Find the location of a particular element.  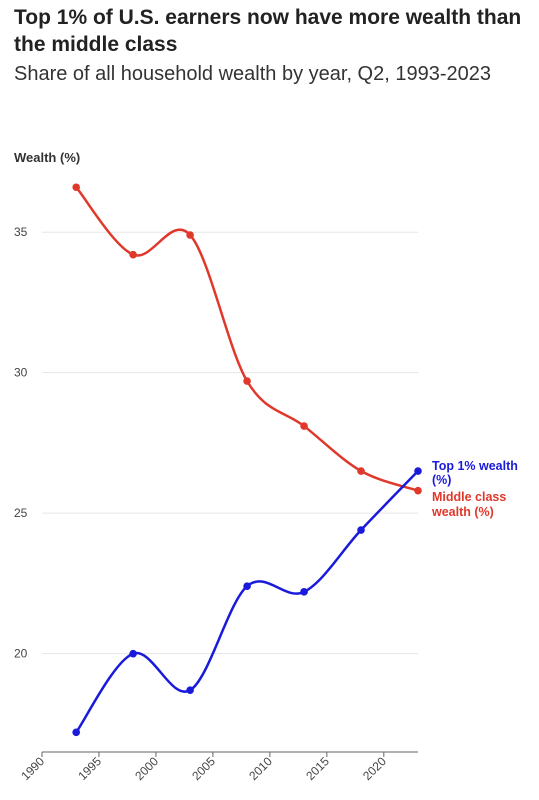

y-axis-ticks: 20 25 30 35 is located at coordinates (21, 442).